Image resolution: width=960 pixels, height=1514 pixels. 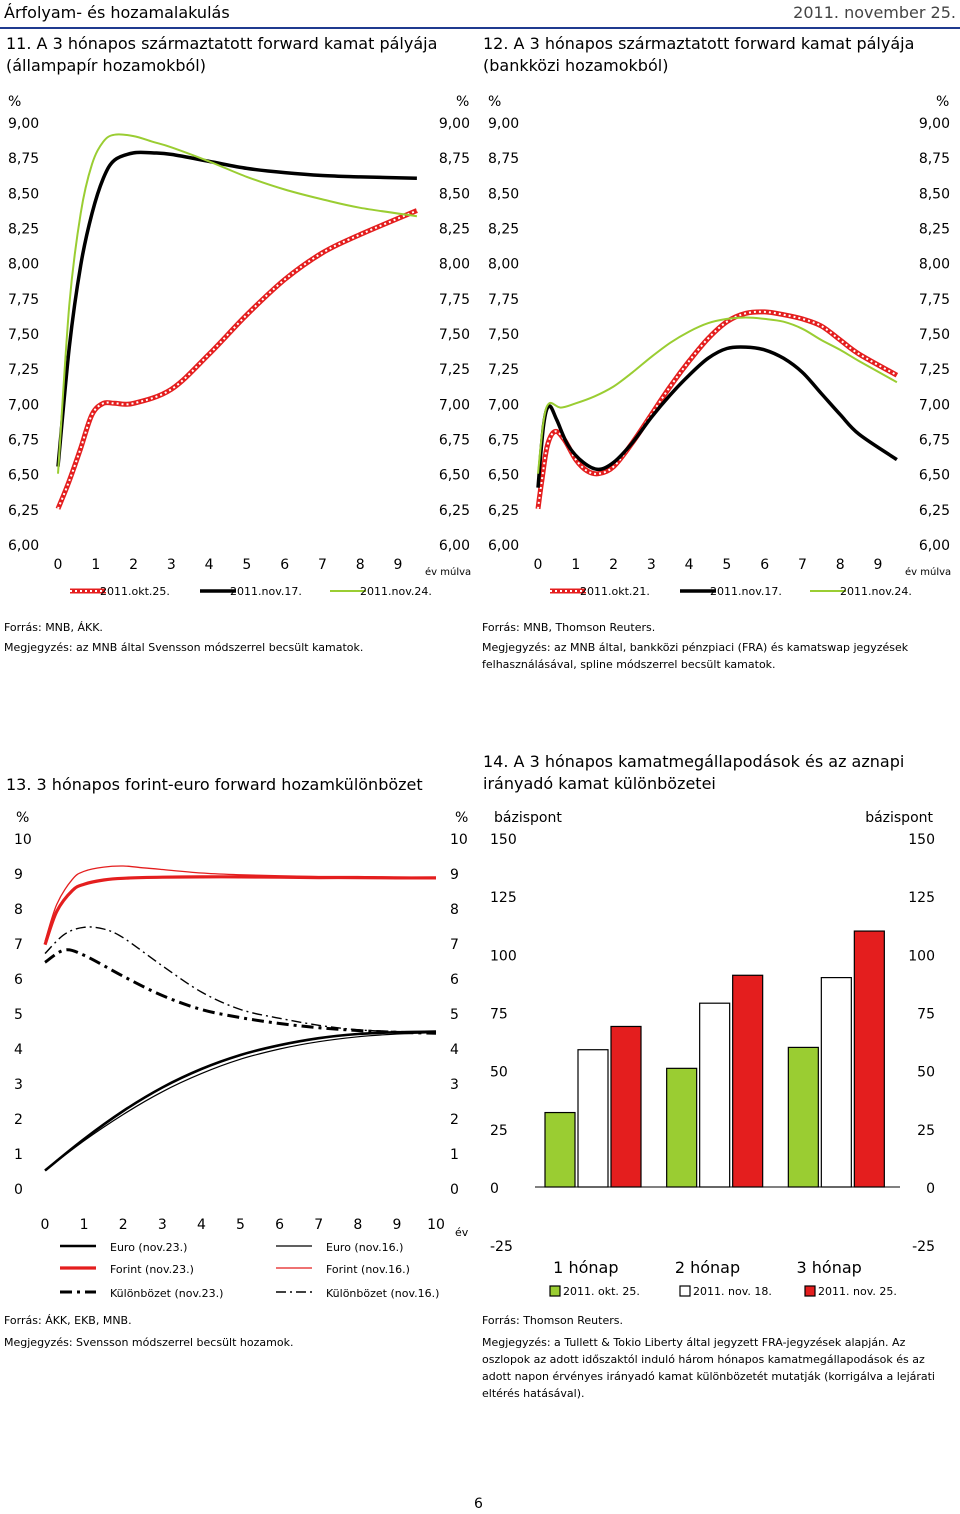 What do you see at coordinates (499, 1015) in the screenshot?
I see `y-tick-left: 75` at bounding box center [499, 1015].